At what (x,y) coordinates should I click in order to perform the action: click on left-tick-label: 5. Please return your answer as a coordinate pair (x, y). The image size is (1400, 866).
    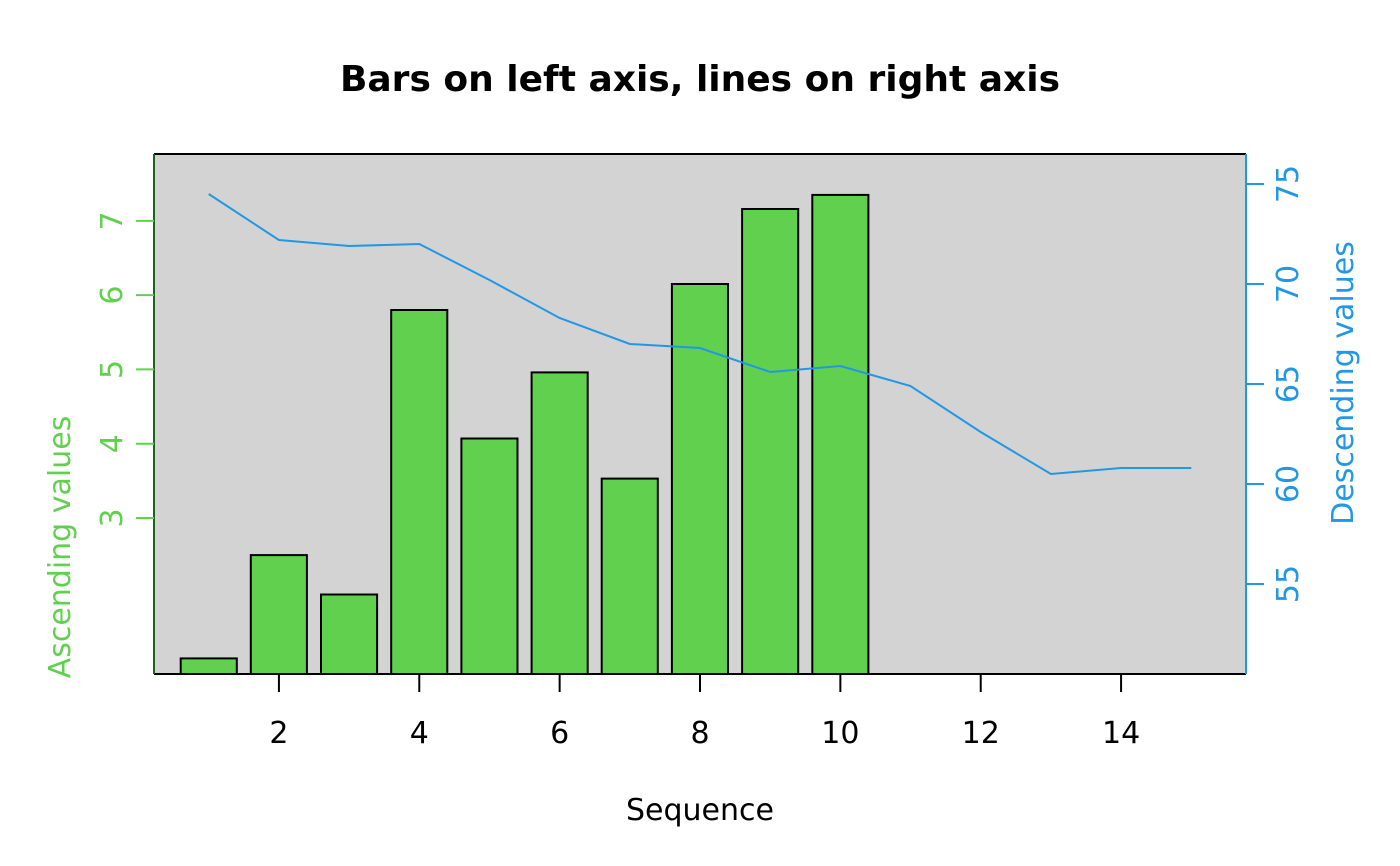
    Looking at the image, I should click on (112, 369).